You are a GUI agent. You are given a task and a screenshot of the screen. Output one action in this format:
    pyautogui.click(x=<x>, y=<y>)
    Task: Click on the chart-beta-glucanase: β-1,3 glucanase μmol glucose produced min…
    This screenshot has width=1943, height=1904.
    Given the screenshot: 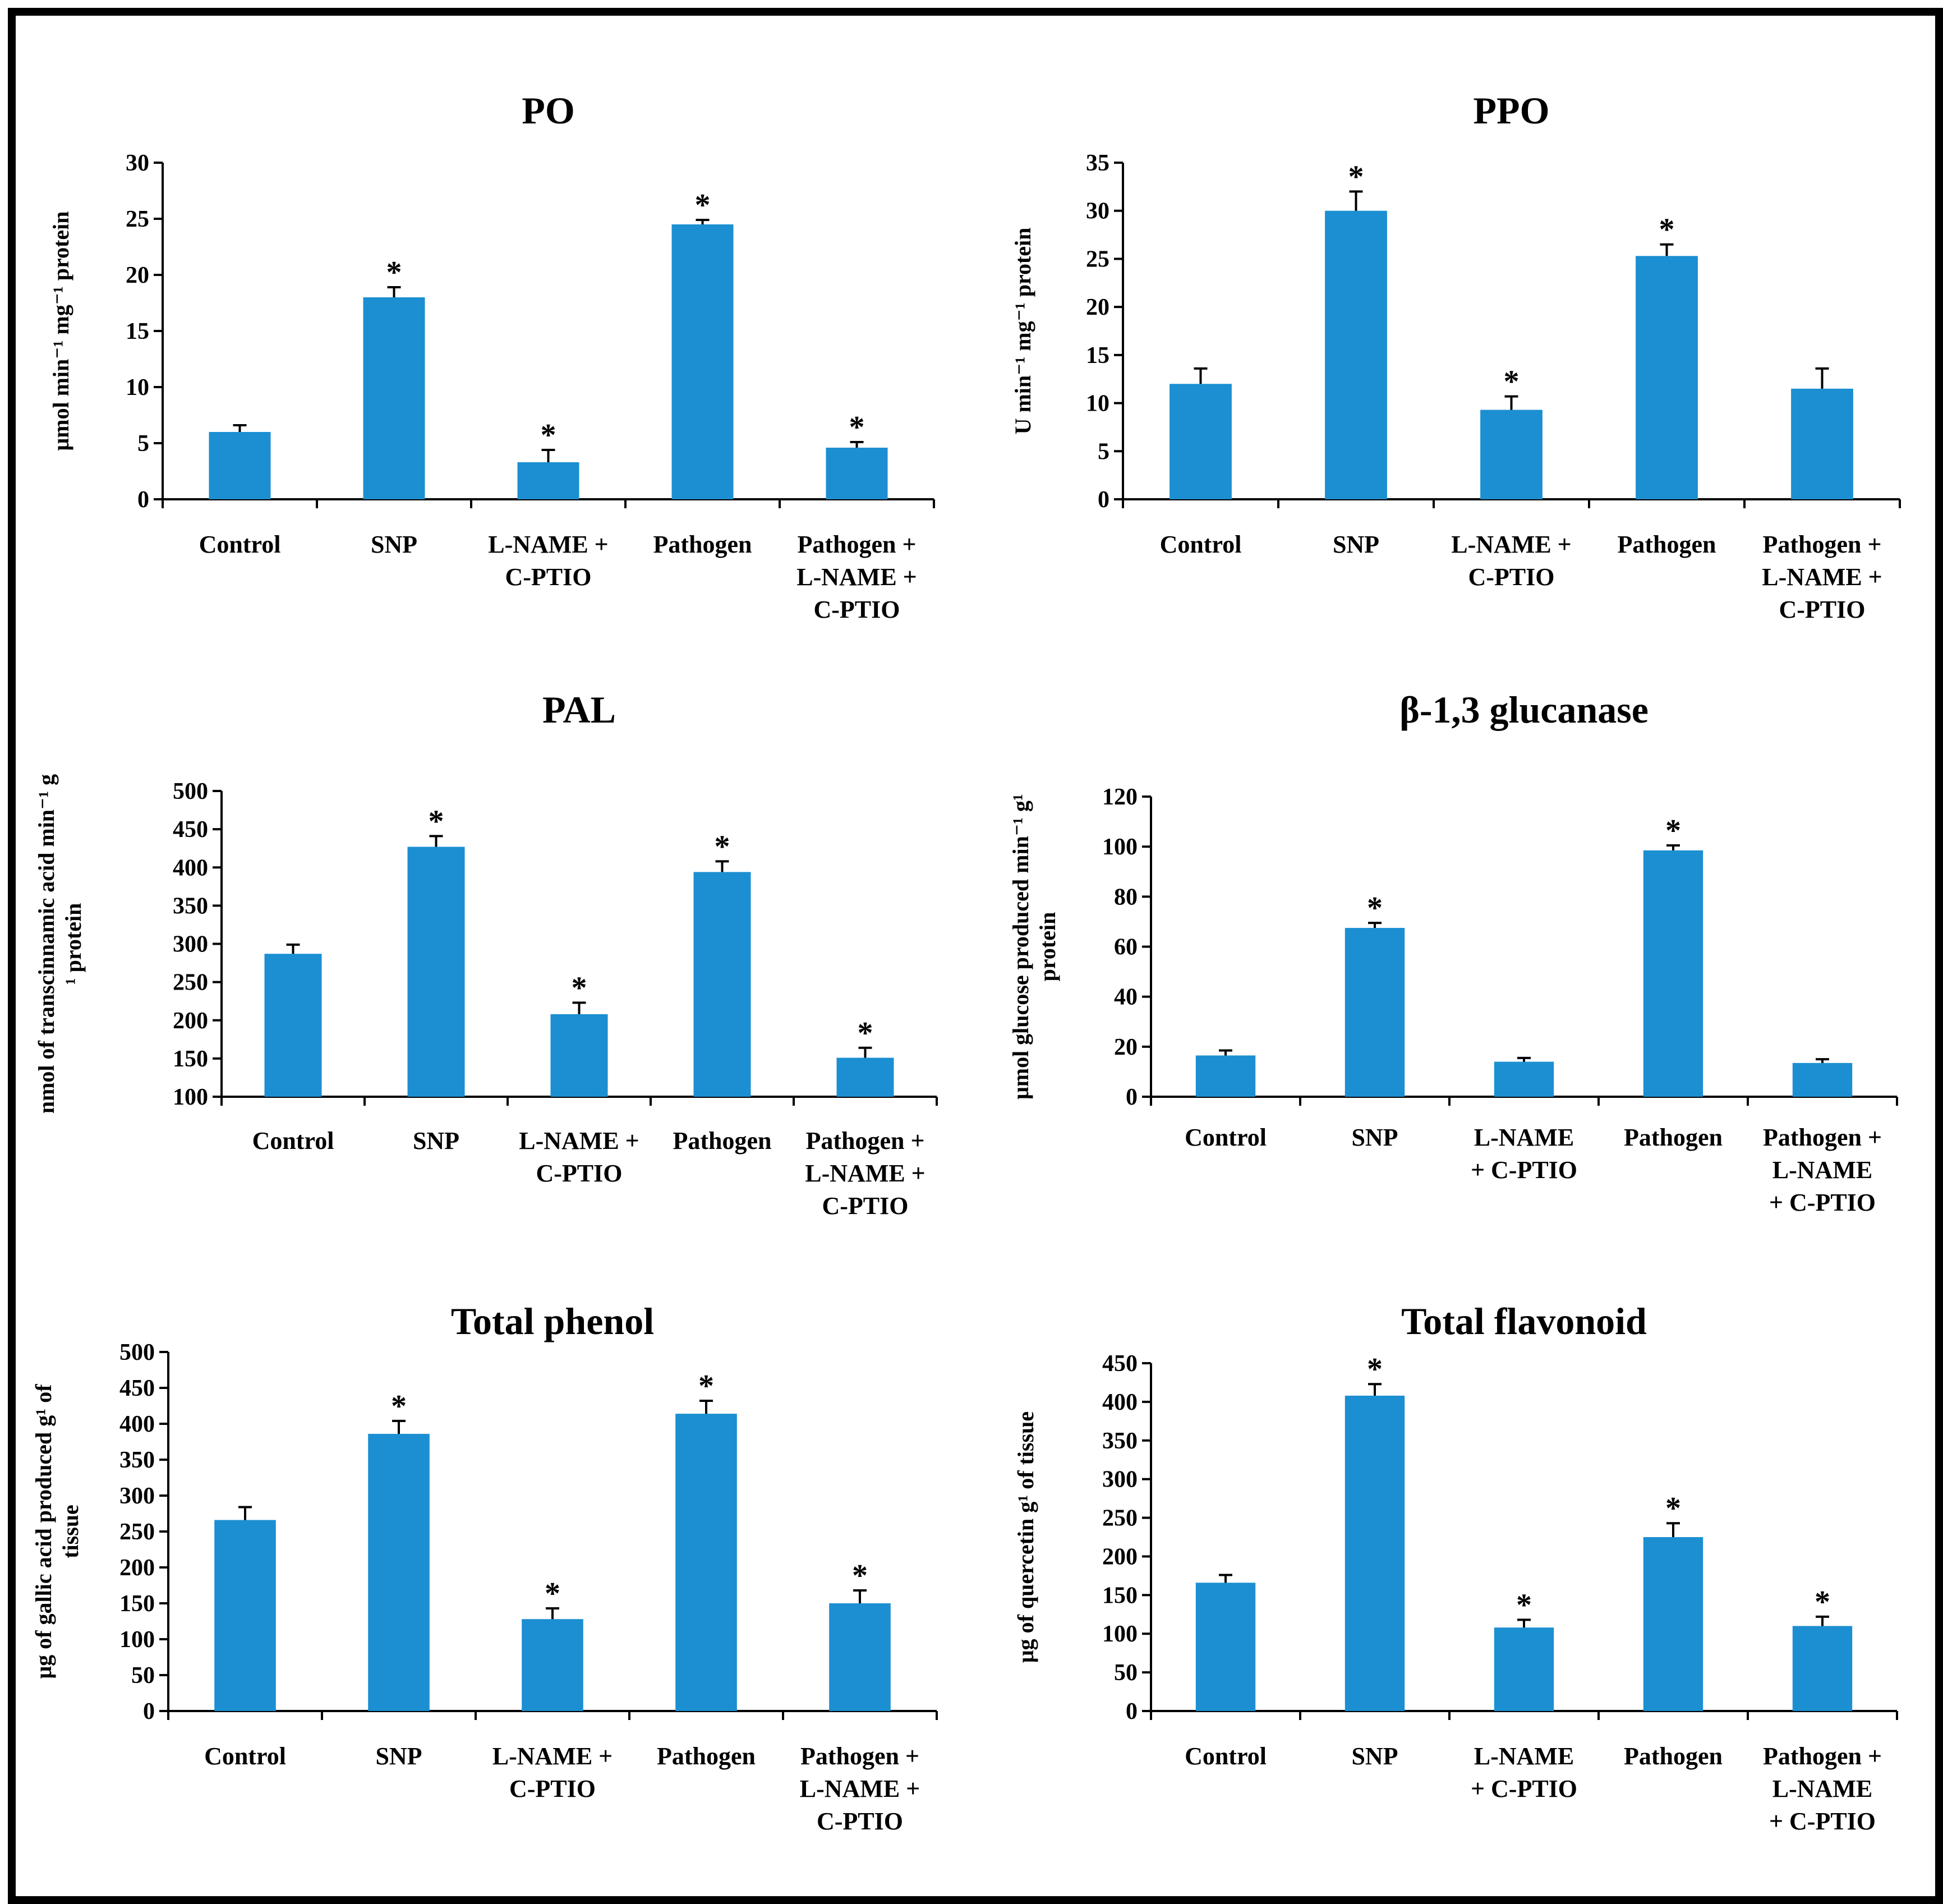 What is the action you would take?
    pyautogui.click(x=1453, y=952)
    